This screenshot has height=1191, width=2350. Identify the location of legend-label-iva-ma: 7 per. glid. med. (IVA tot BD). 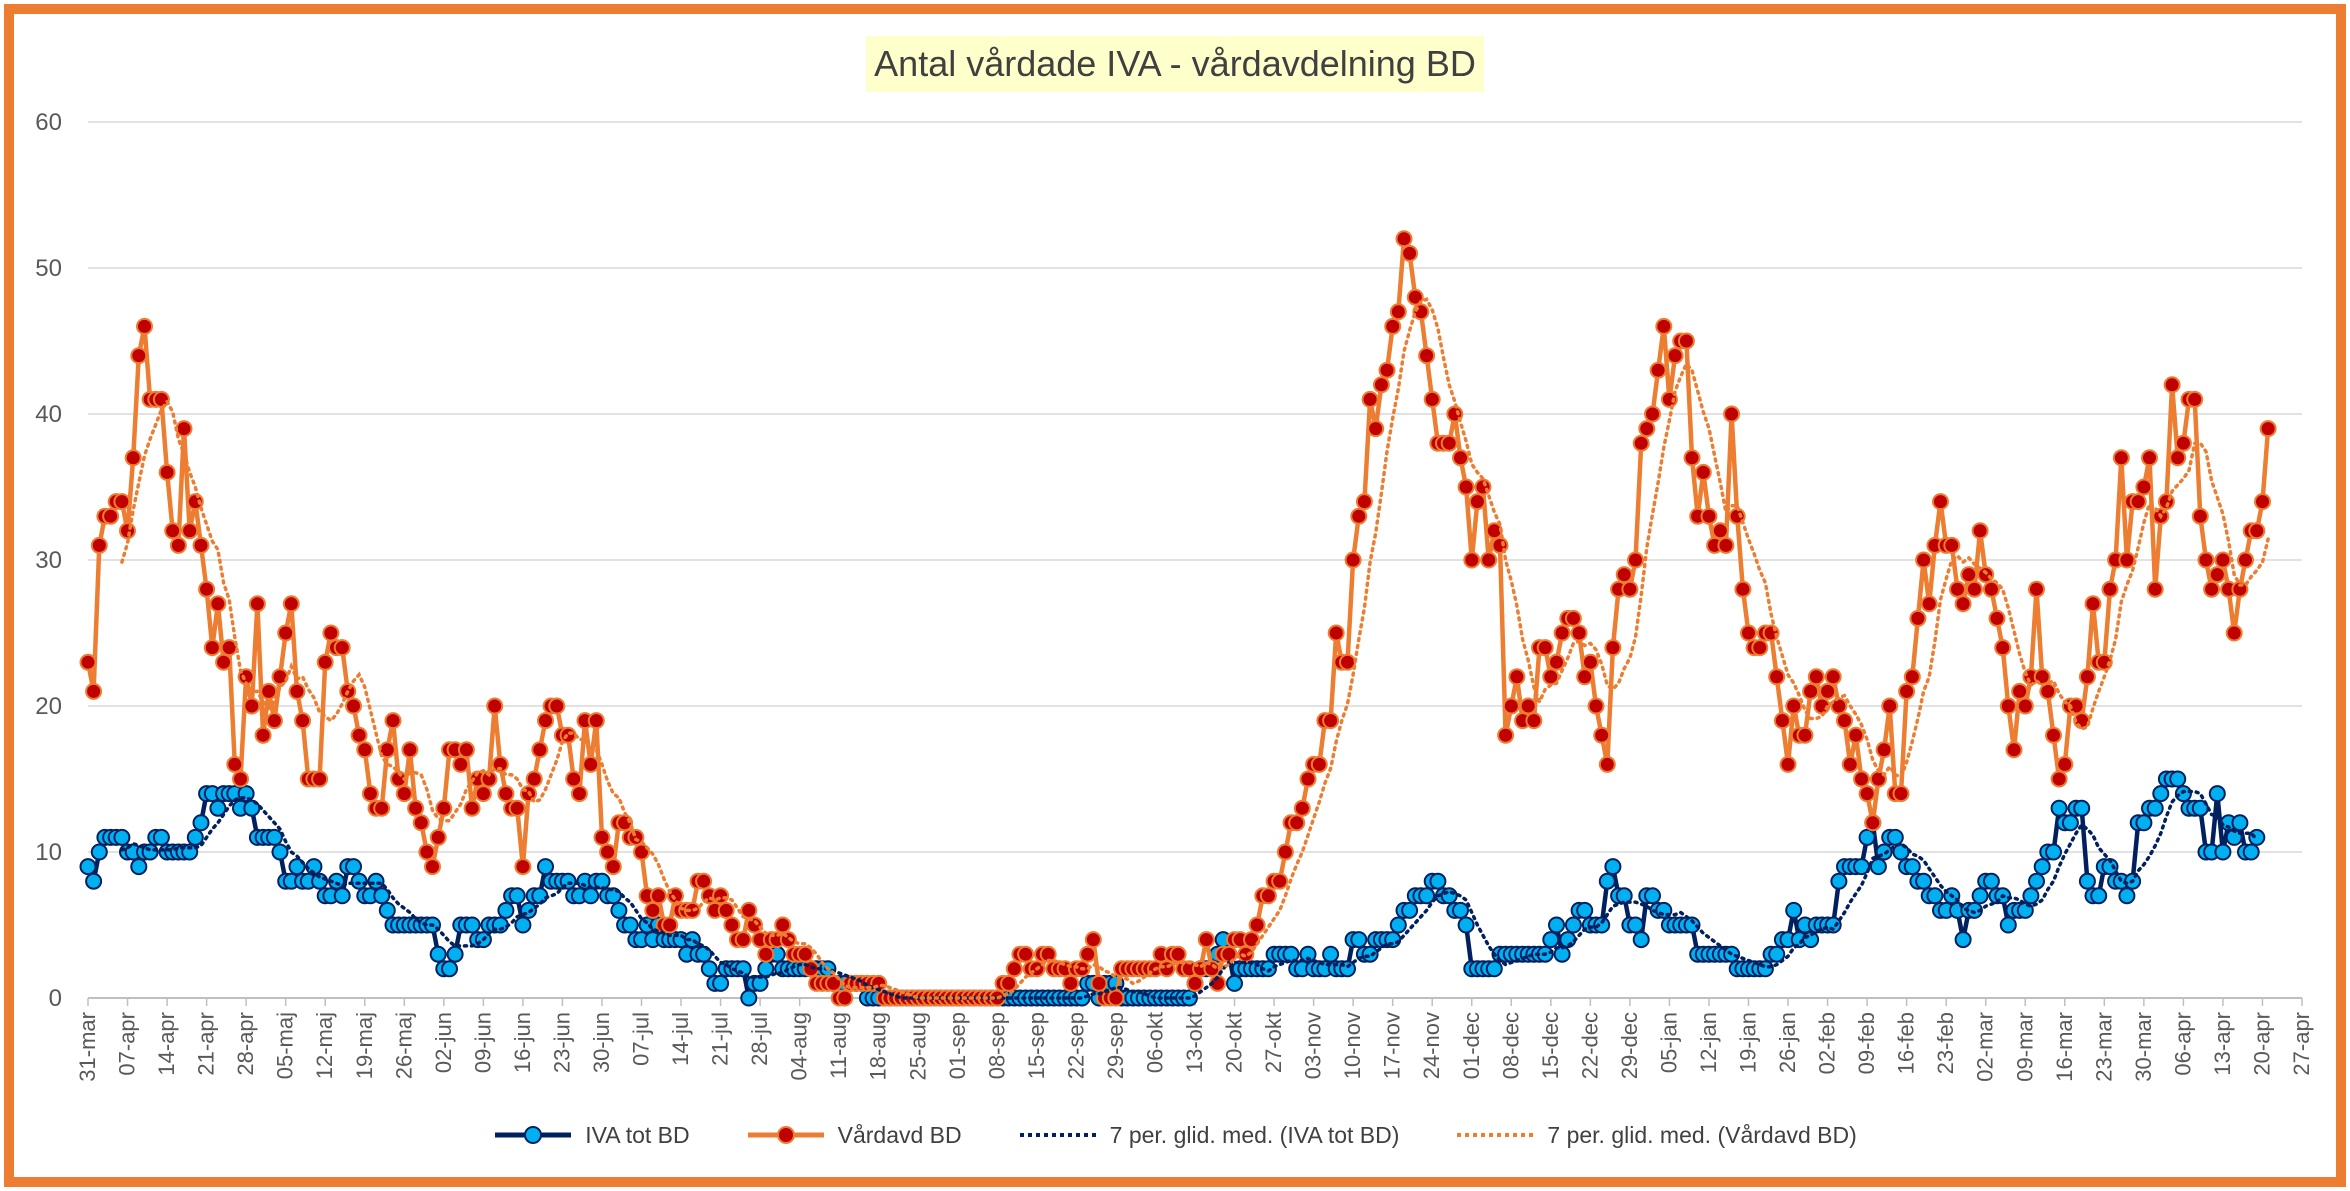
(1254, 1134).